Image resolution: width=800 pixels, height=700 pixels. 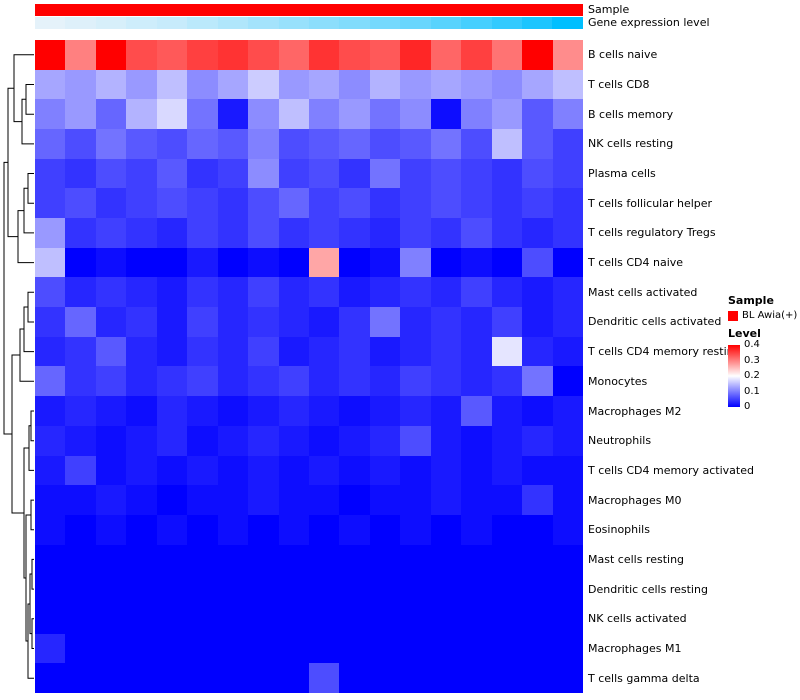 What do you see at coordinates (636, 559) in the screenshot?
I see `row-label: Mast cells resting` at bounding box center [636, 559].